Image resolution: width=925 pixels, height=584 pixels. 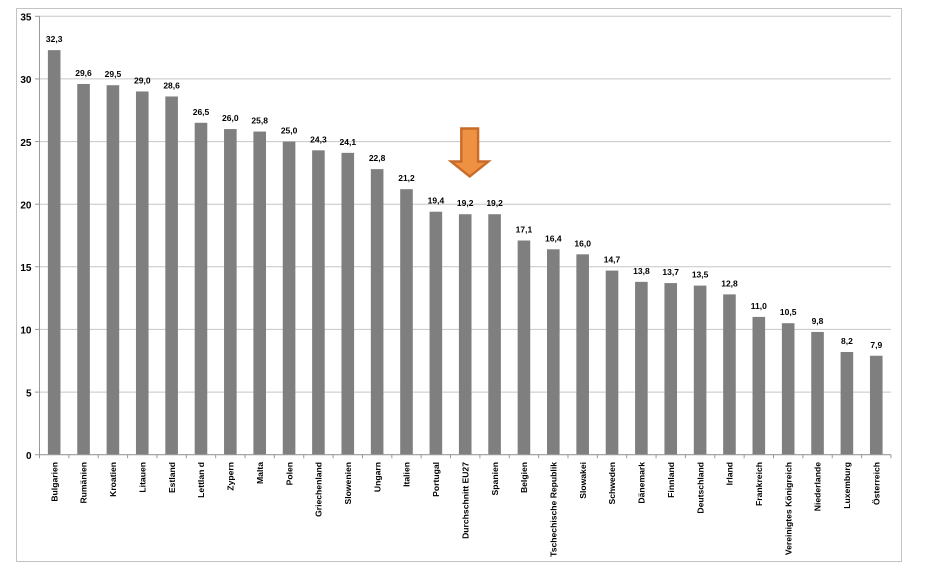 What do you see at coordinates (407, 474) in the screenshot?
I see `svg-text: Italien` at bounding box center [407, 474].